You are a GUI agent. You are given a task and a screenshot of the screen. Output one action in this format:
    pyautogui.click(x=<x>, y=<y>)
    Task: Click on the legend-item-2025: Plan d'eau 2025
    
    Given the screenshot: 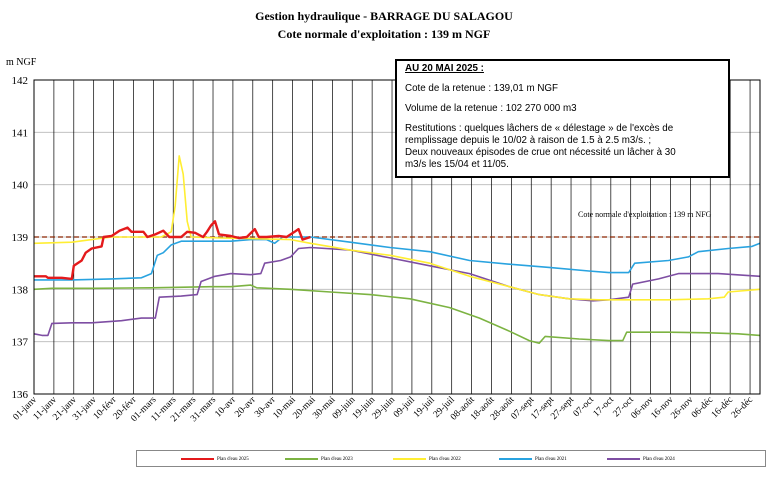 What is the action you would take?
    pyautogui.click(x=215, y=459)
    